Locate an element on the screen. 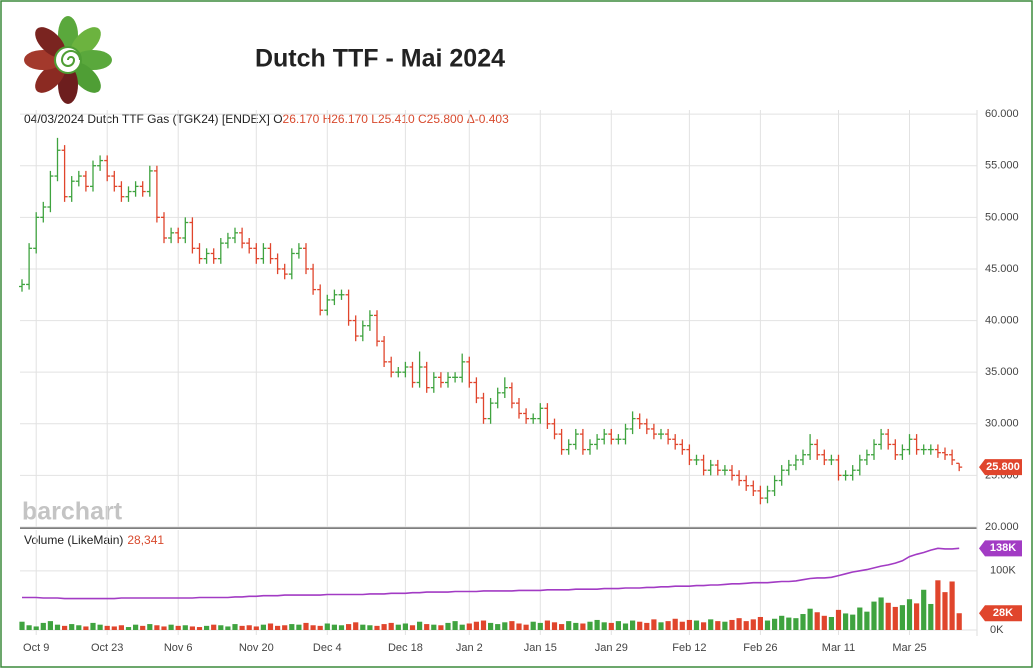 Image resolution: width=1034 pixels, height=669 pixels. y-tick-label: 35.000 is located at coordinates (1002, 372).